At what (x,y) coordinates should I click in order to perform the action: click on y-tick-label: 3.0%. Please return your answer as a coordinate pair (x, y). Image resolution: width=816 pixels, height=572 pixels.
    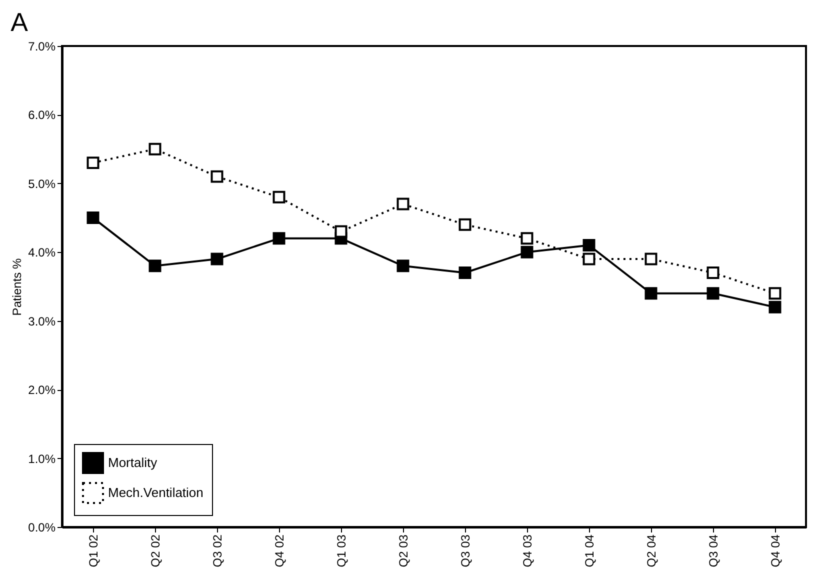
    Looking at the image, I should click on (42, 321).